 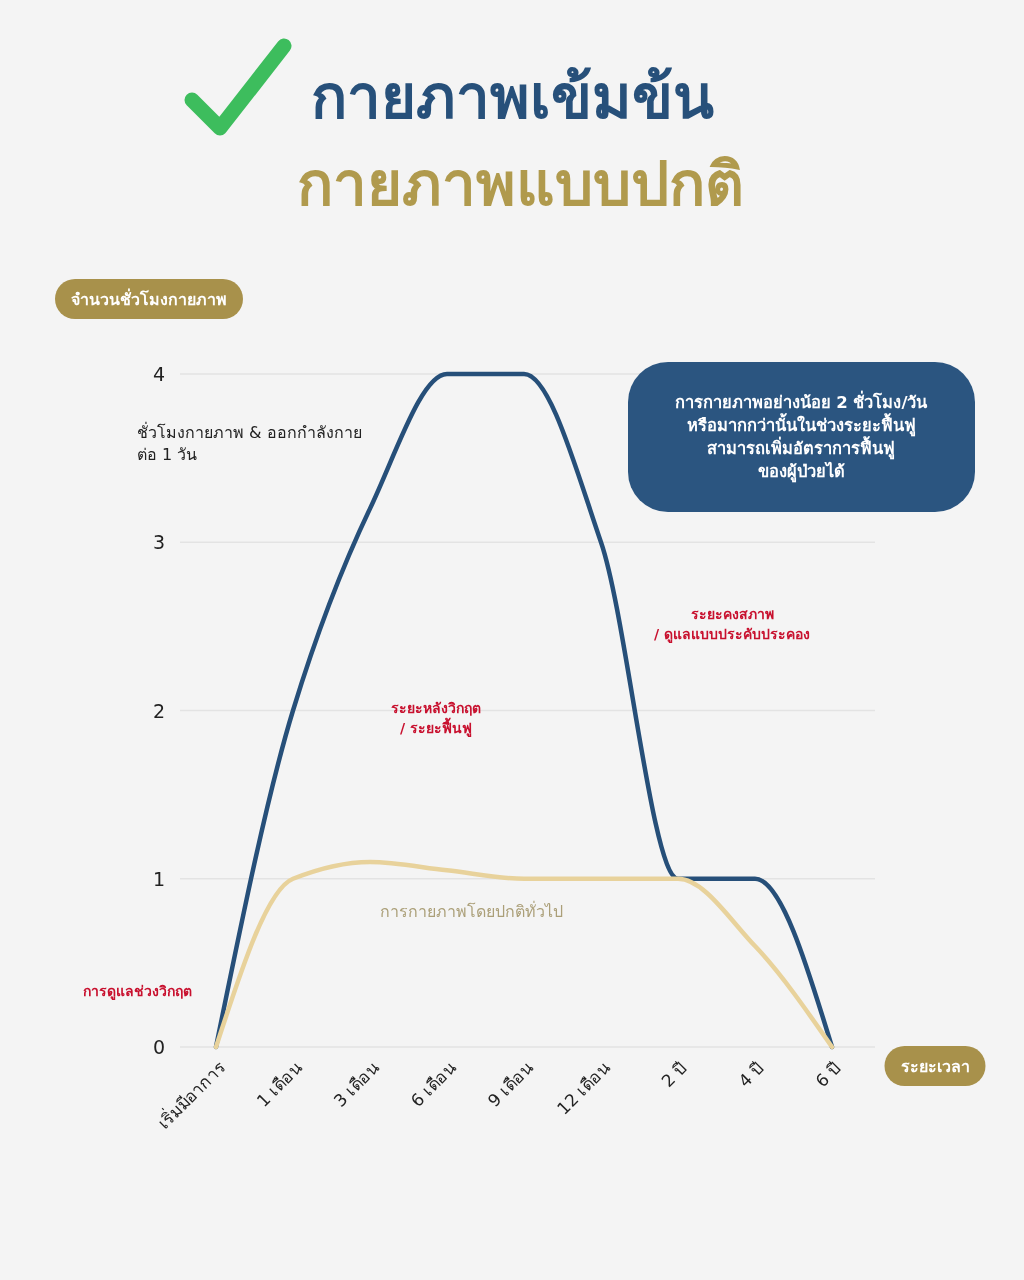 I want to click on y-axis-title: จำนวนชั่วโมงกายภาพ, so click(x=149, y=298).